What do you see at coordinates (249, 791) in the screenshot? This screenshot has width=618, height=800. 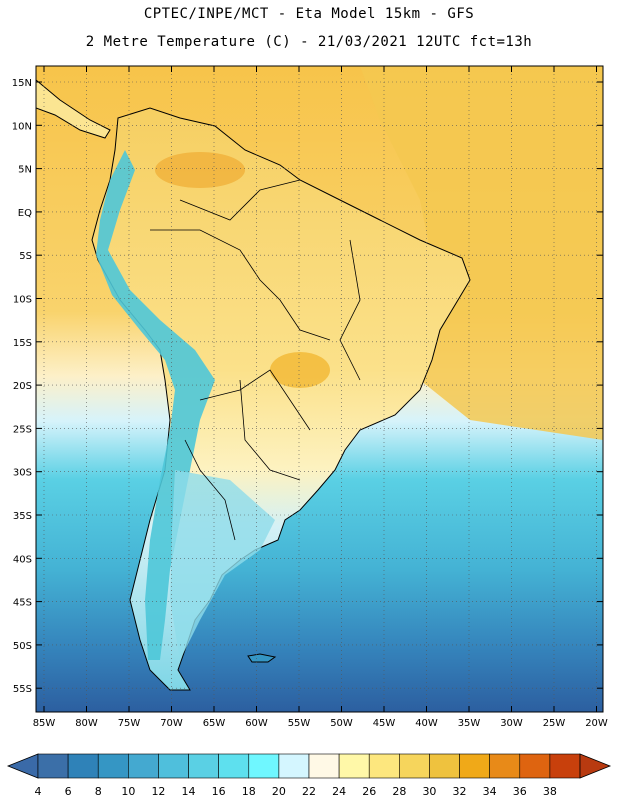 I see `colorbar-label: 18` at bounding box center [249, 791].